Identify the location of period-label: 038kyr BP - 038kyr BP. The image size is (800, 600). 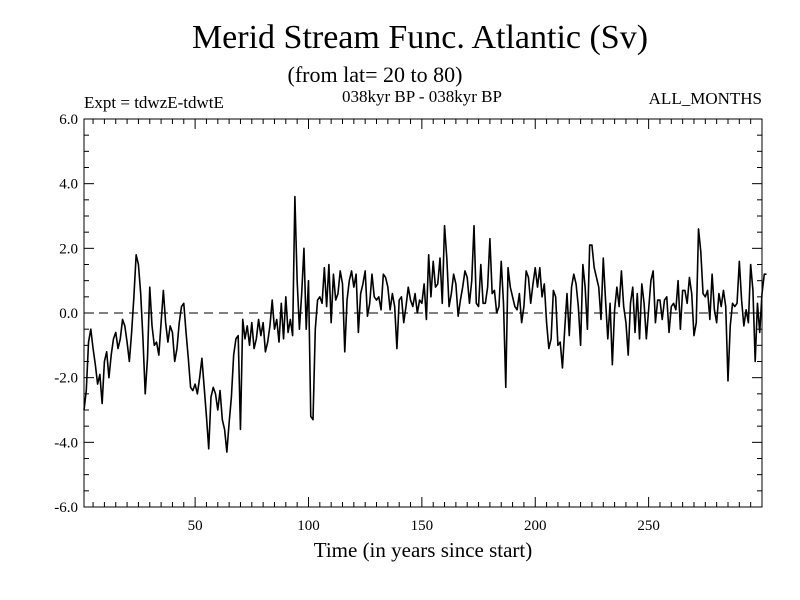
(422, 96).